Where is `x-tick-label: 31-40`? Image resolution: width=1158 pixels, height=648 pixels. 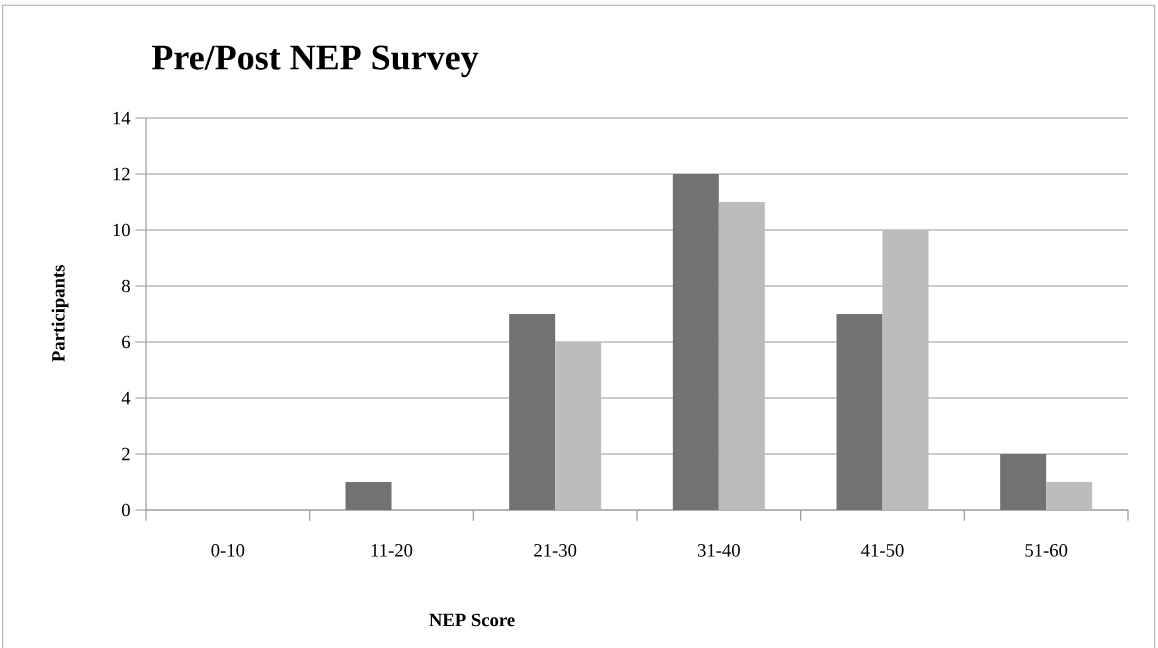
x-tick-label: 31-40 is located at coordinates (718, 550).